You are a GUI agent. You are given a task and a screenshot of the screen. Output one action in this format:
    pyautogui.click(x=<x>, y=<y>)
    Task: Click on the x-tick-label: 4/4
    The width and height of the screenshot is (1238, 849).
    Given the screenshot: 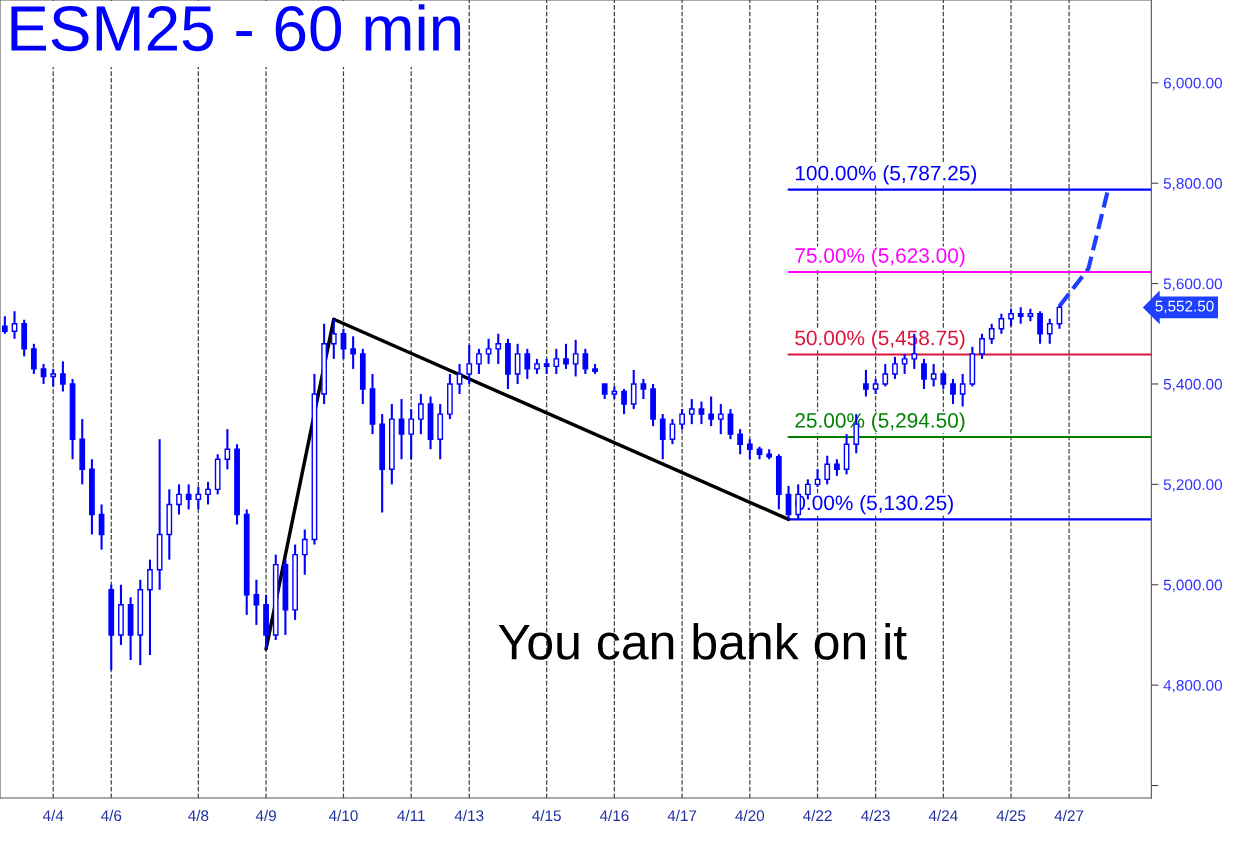 What is the action you would take?
    pyautogui.click(x=53, y=815)
    